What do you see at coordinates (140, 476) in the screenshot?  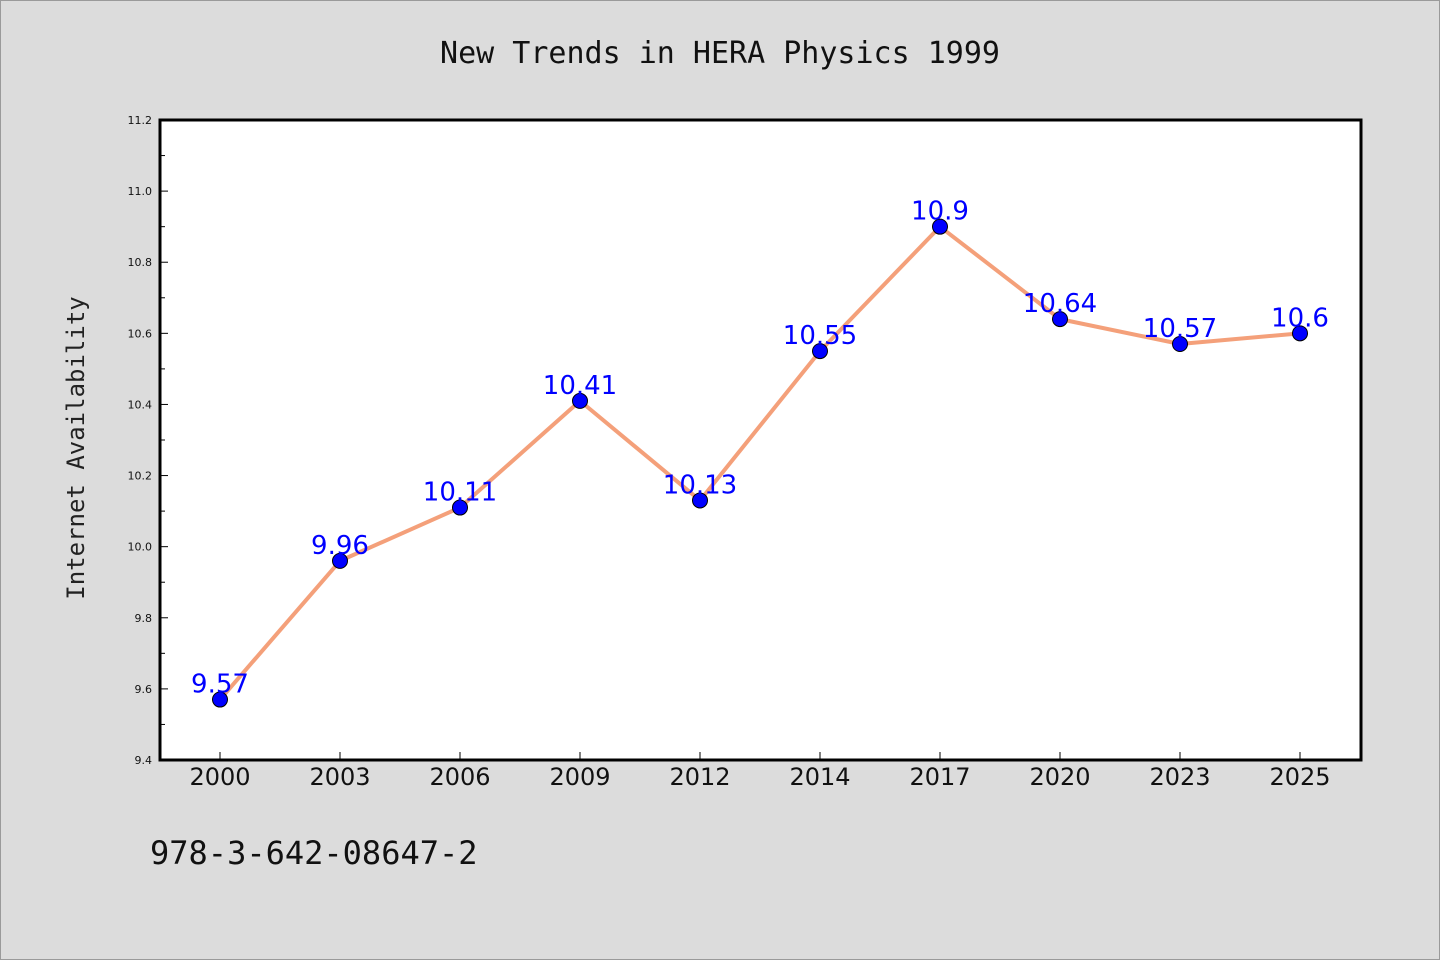 I see `y-tick-label: 10.2` at bounding box center [140, 476].